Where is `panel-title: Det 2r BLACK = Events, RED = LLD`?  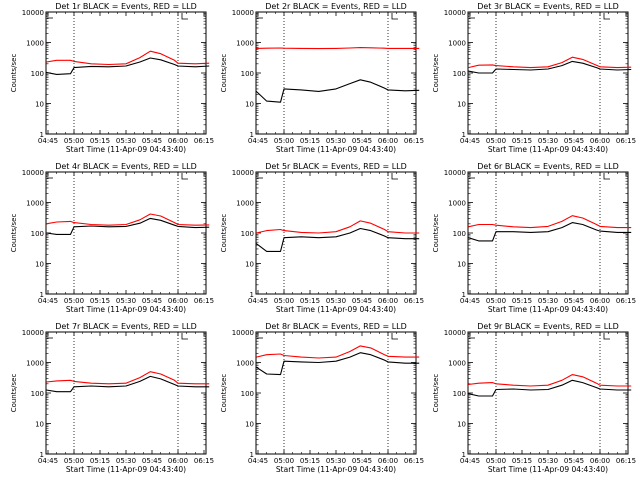 panel-title: Det 2r BLACK = Events, RED = LLD is located at coordinates (336, 6).